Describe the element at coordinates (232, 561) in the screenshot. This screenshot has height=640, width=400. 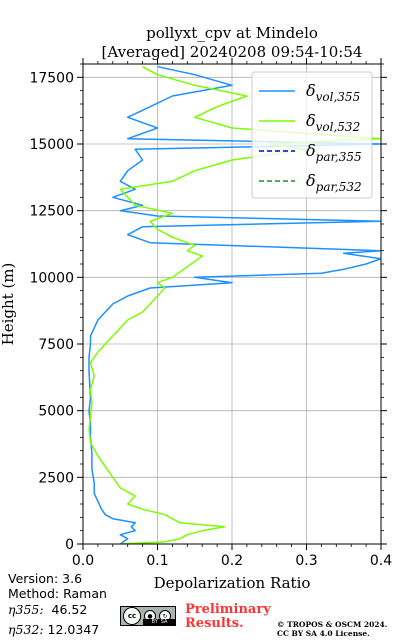
I see `x-tick-label: 0.2` at that location.